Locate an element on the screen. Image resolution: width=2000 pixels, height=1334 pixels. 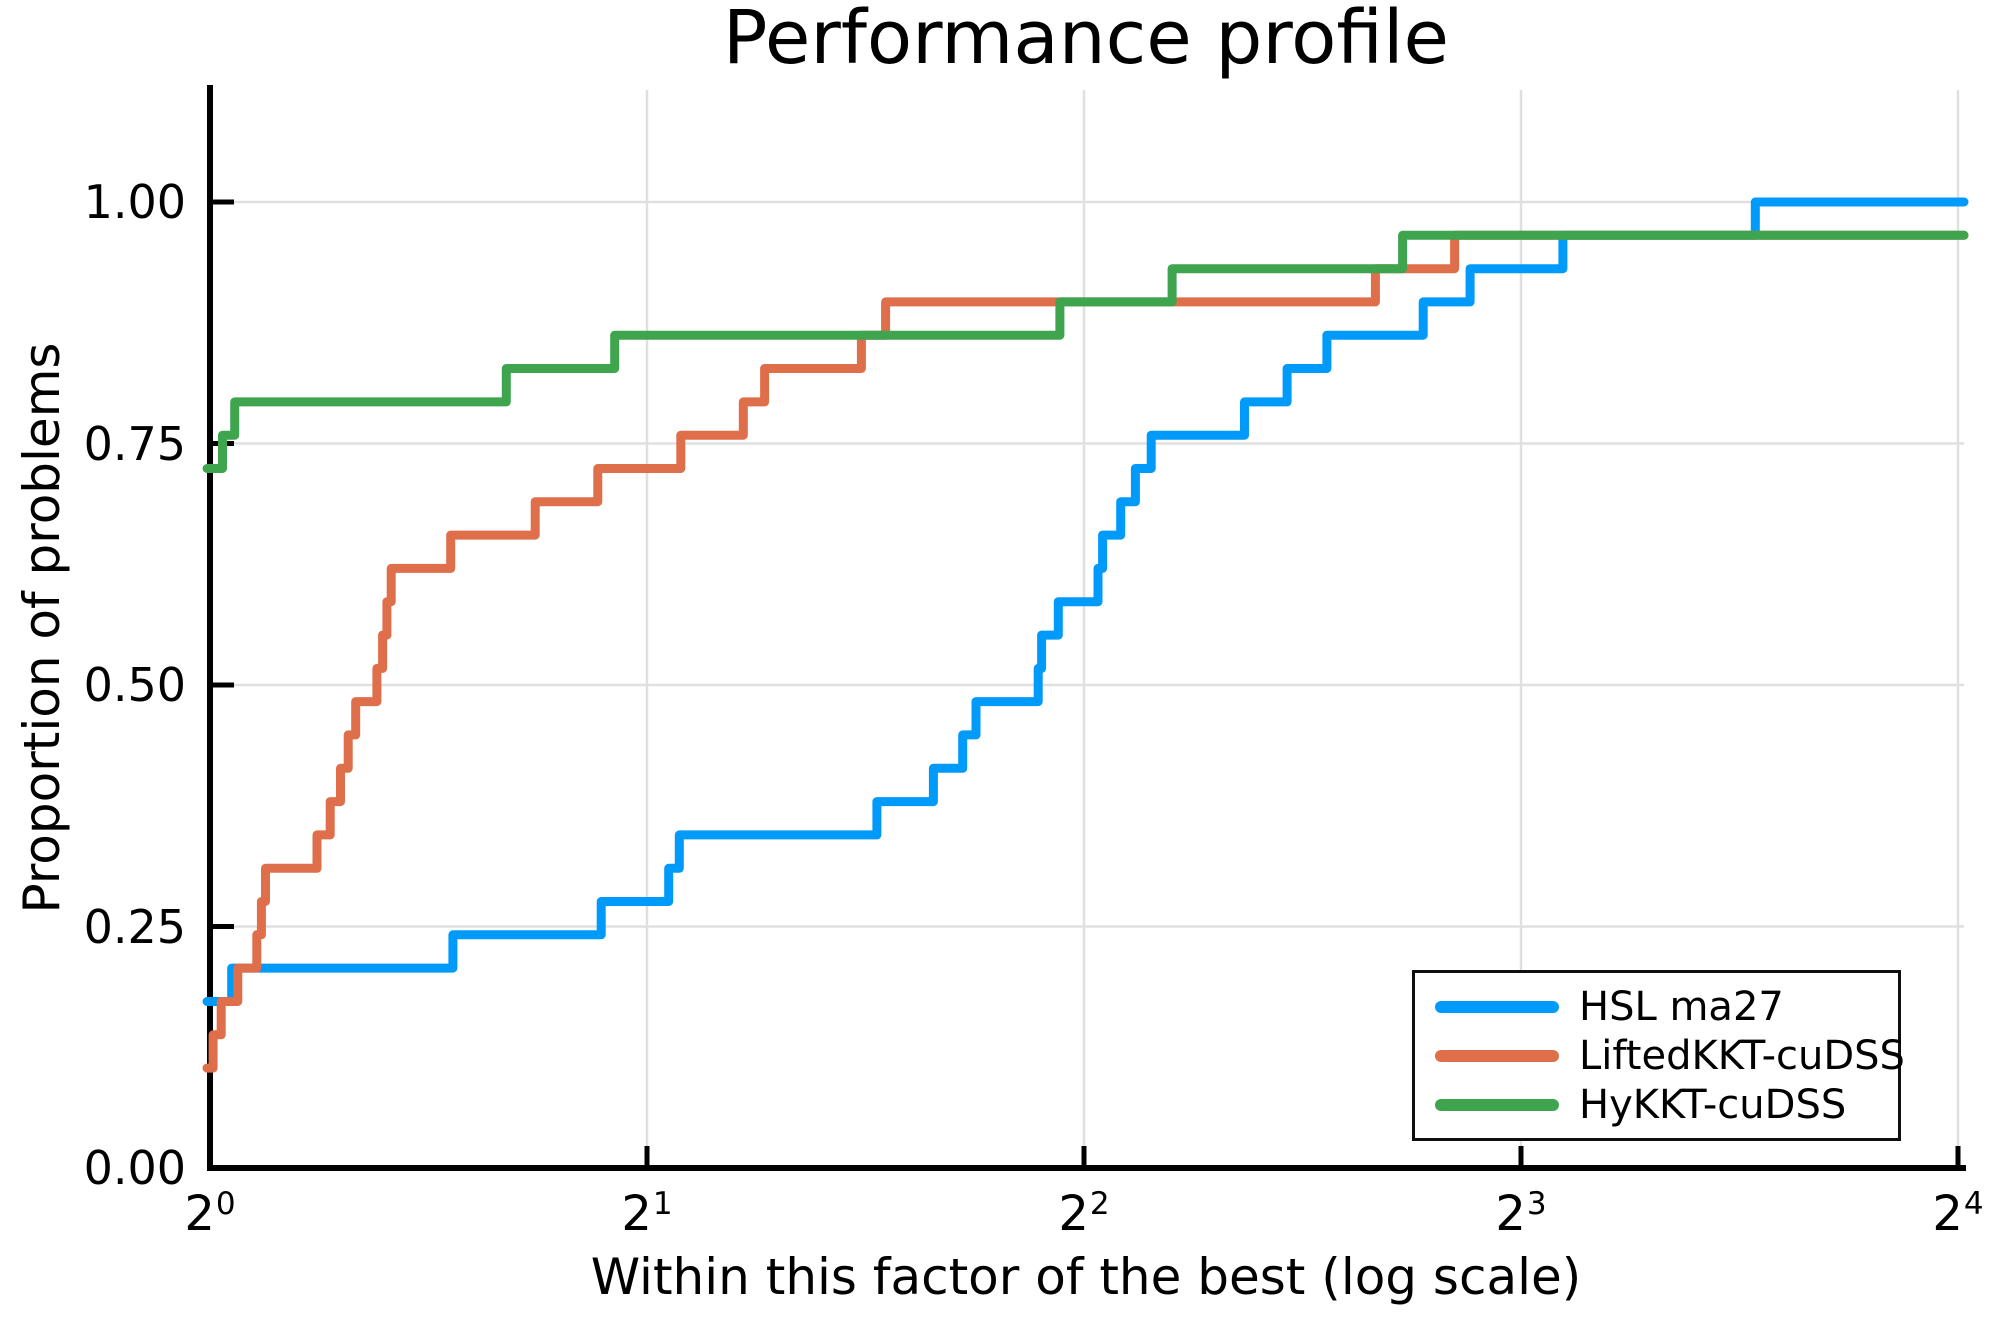
y-tick-label: 0.25 is located at coordinates (134, 926).